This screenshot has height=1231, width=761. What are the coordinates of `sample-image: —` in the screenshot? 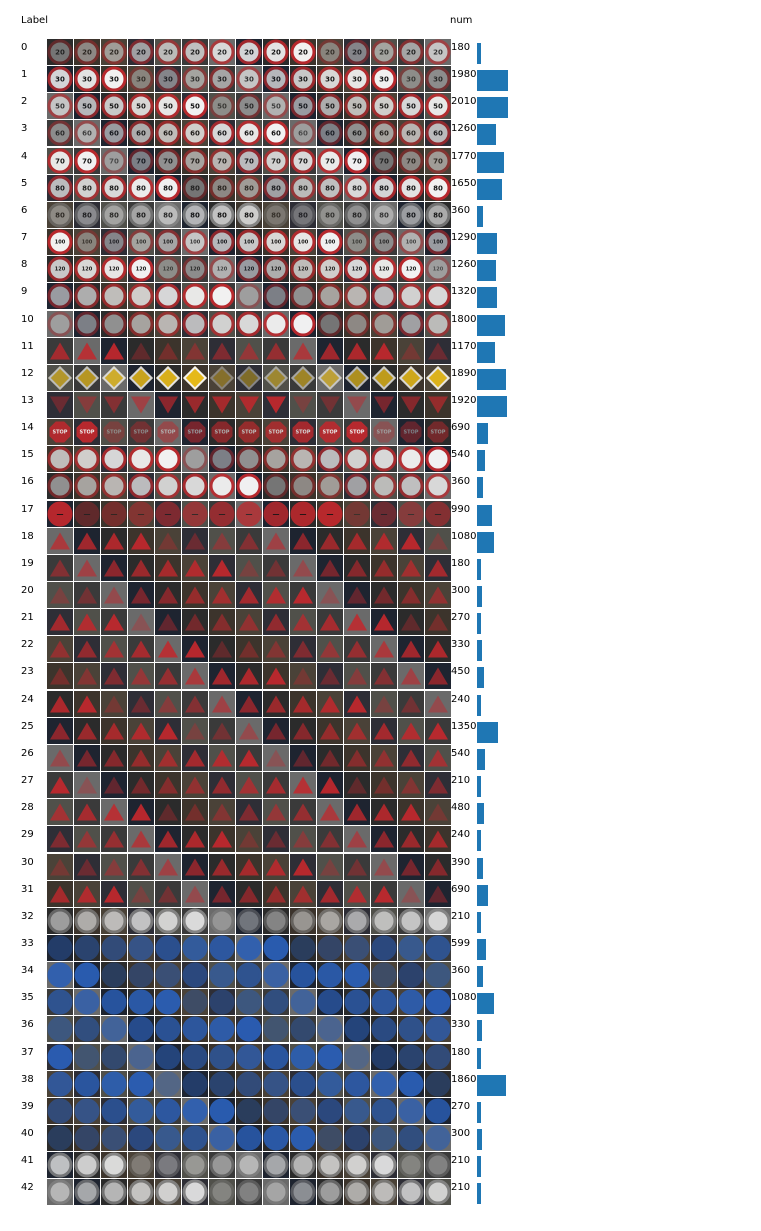 It's located at (438, 514).